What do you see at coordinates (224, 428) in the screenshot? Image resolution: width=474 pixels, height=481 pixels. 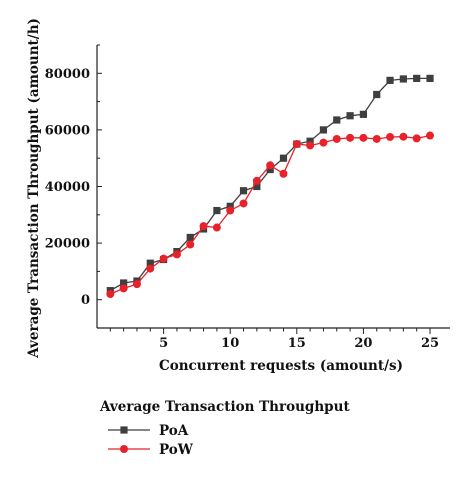 I see `legend: Average Transaction Throughput PoA PoW` at bounding box center [224, 428].